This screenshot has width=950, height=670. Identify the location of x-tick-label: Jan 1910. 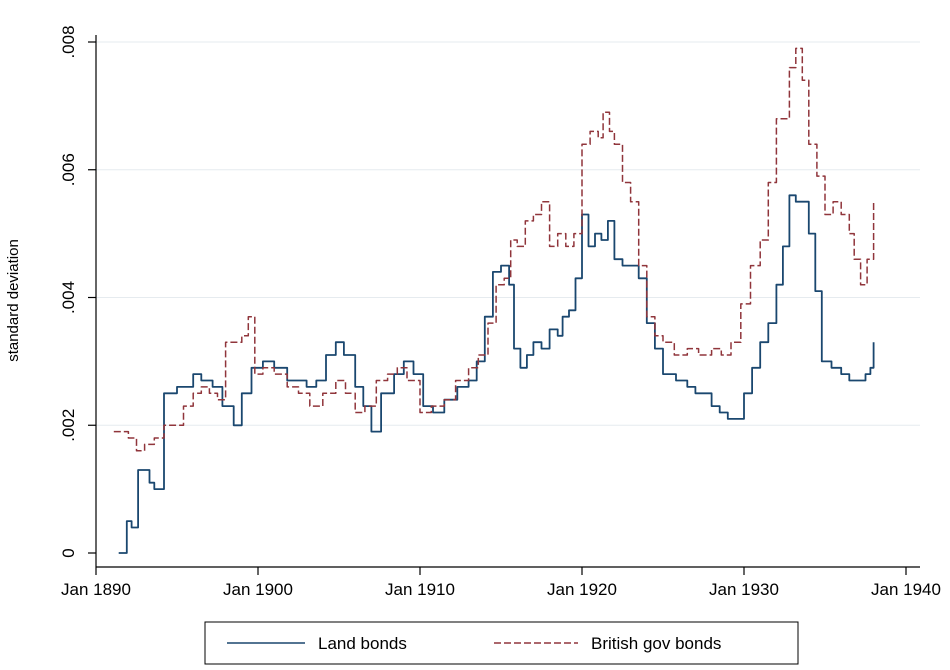
(420, 589).